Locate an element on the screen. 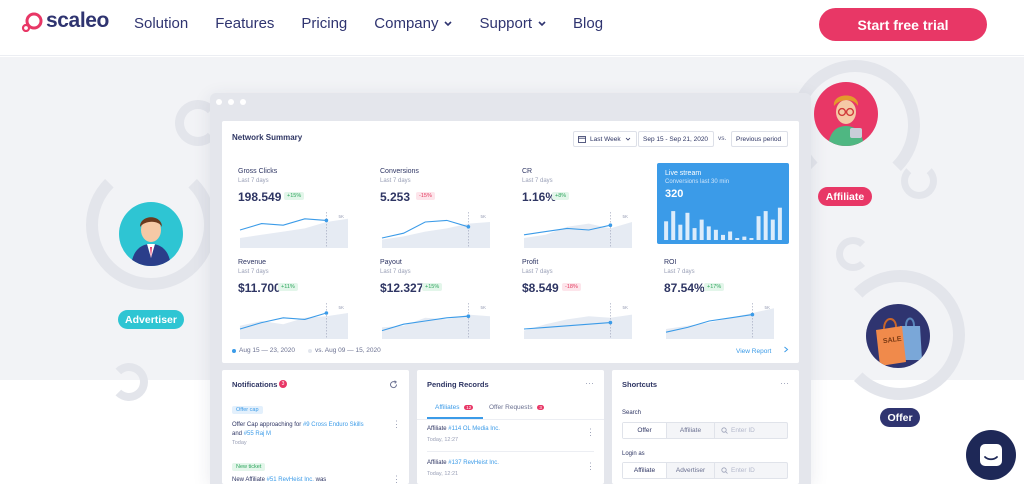 This screenshot has height=484, width=1024. search-affiliate-tab: Affiliate is located at coordinates (691, 430).